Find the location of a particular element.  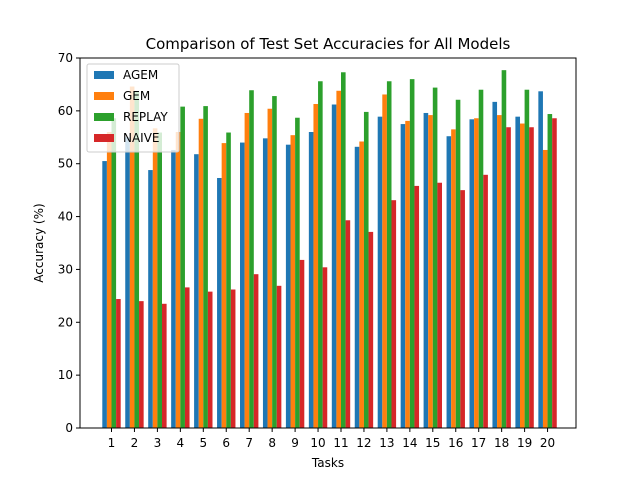

y-tick-label: 0 is located at coordinates (69, 428).